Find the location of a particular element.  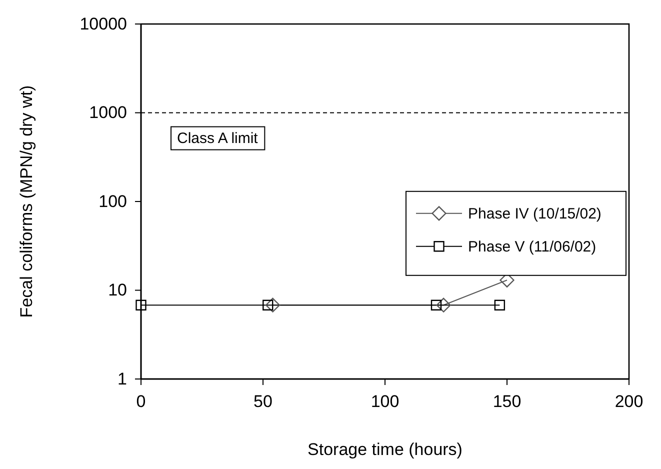

x-tick-label: 0 is located at coordinates (141, 402).